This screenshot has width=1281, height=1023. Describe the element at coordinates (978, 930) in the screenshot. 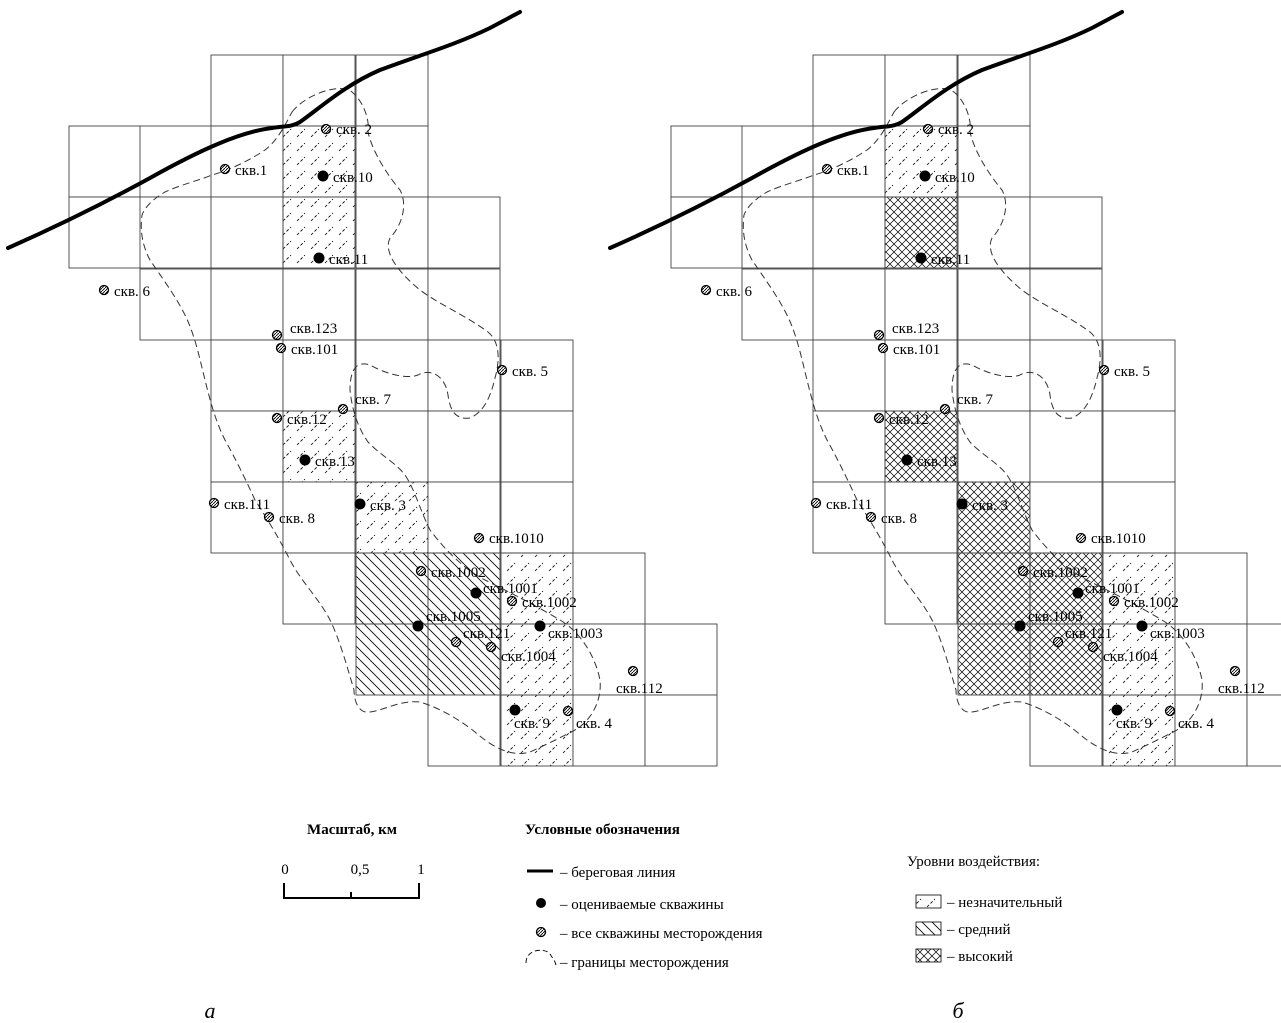

I see `impact-medium-text: – средний` at that location.